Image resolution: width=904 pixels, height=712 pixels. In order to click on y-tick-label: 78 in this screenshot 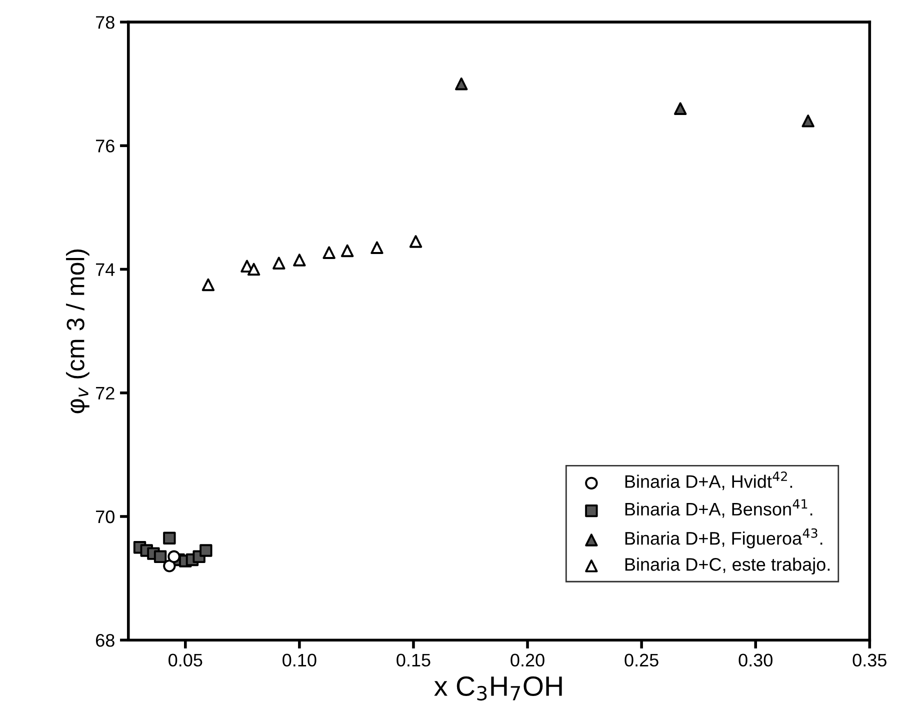, I will do `click(105, 22)`.